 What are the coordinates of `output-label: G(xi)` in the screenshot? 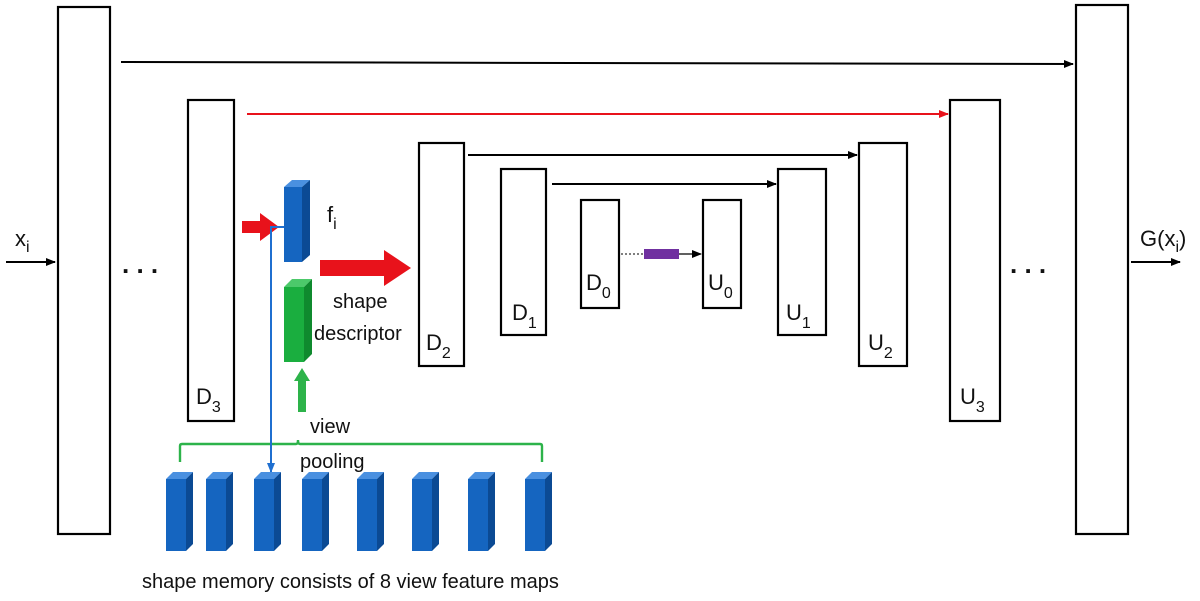 It's located at (1163, 241).